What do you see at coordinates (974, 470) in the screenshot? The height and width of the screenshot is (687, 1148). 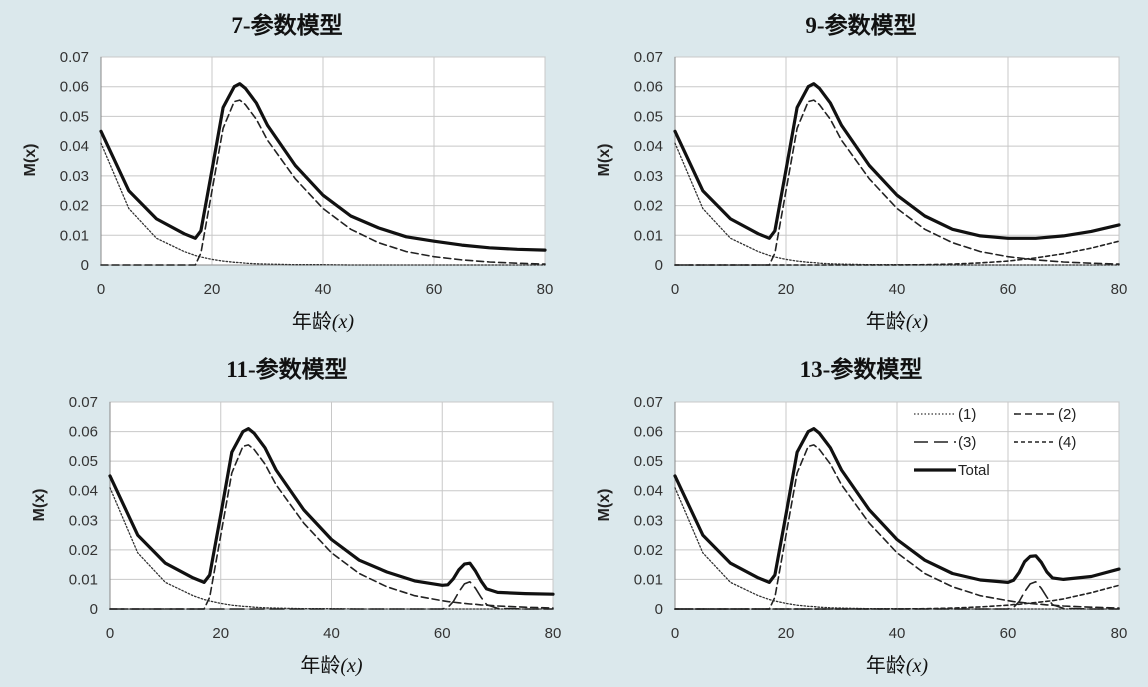 I see `legend-label-total: Total` at bounding box center [974, 470].